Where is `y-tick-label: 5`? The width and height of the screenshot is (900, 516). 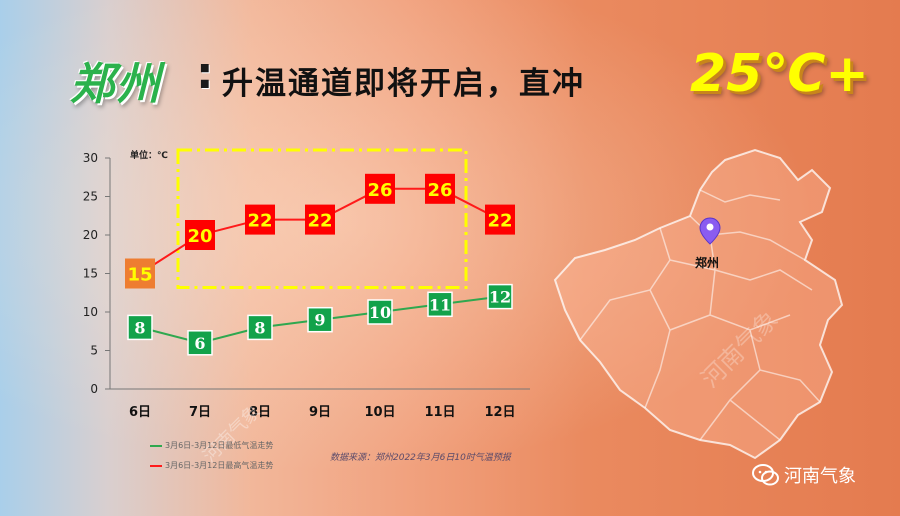
y-tick-label: 5 is located at coordinates (94, 351).